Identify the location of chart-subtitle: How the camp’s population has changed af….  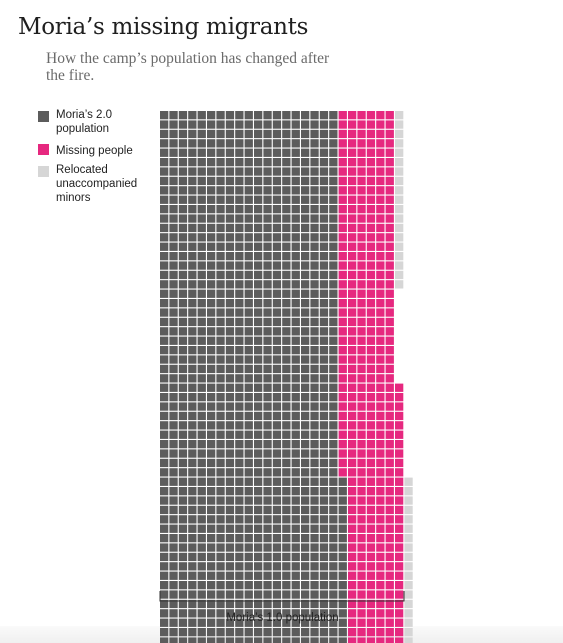
(188, 67).